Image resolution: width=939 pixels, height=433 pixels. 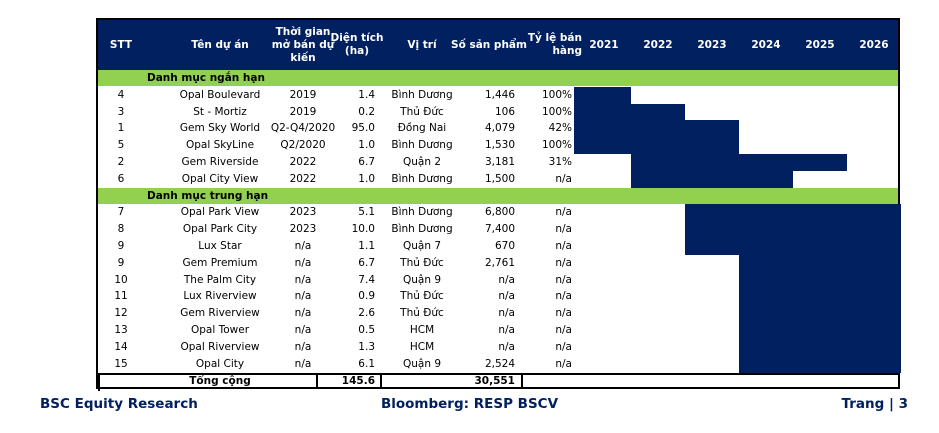 I want to click on row-project-name: Lux Star, so click(x=220, y=246).